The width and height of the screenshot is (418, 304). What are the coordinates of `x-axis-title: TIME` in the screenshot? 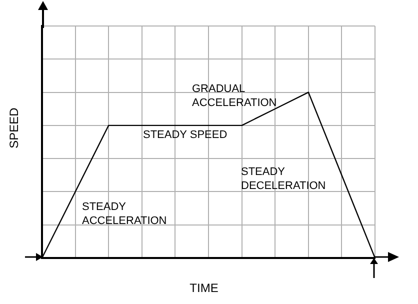 It's located at (204, 288).